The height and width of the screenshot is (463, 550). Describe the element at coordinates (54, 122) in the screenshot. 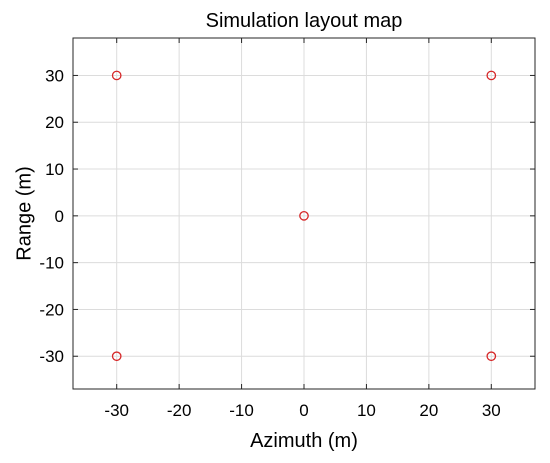

I see `y-tick-label: 20` at that location.